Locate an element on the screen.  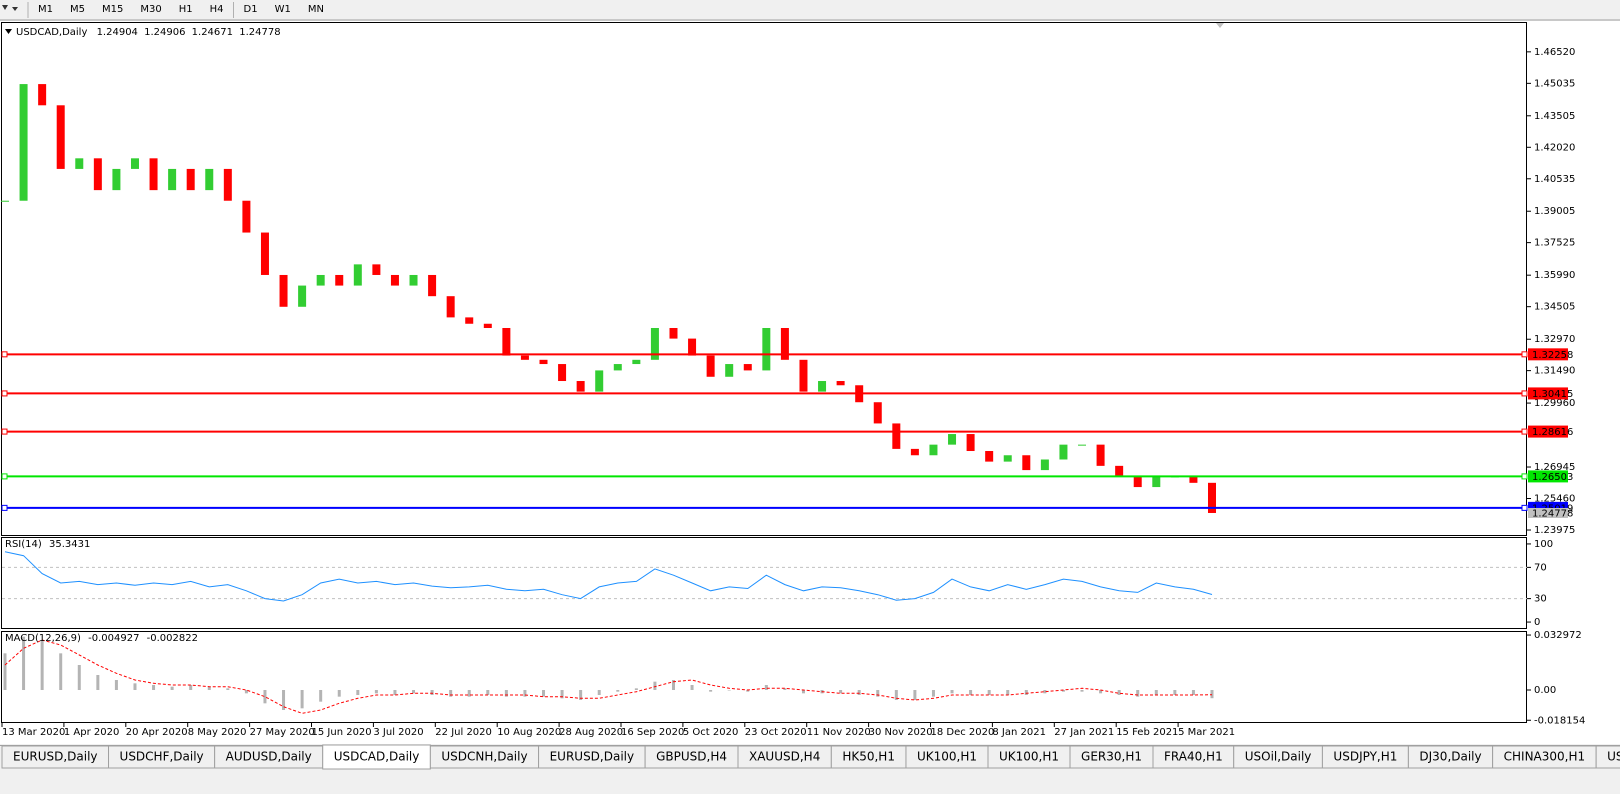
tab: CHINA300,H1 is located at coordinates (1544, 757).